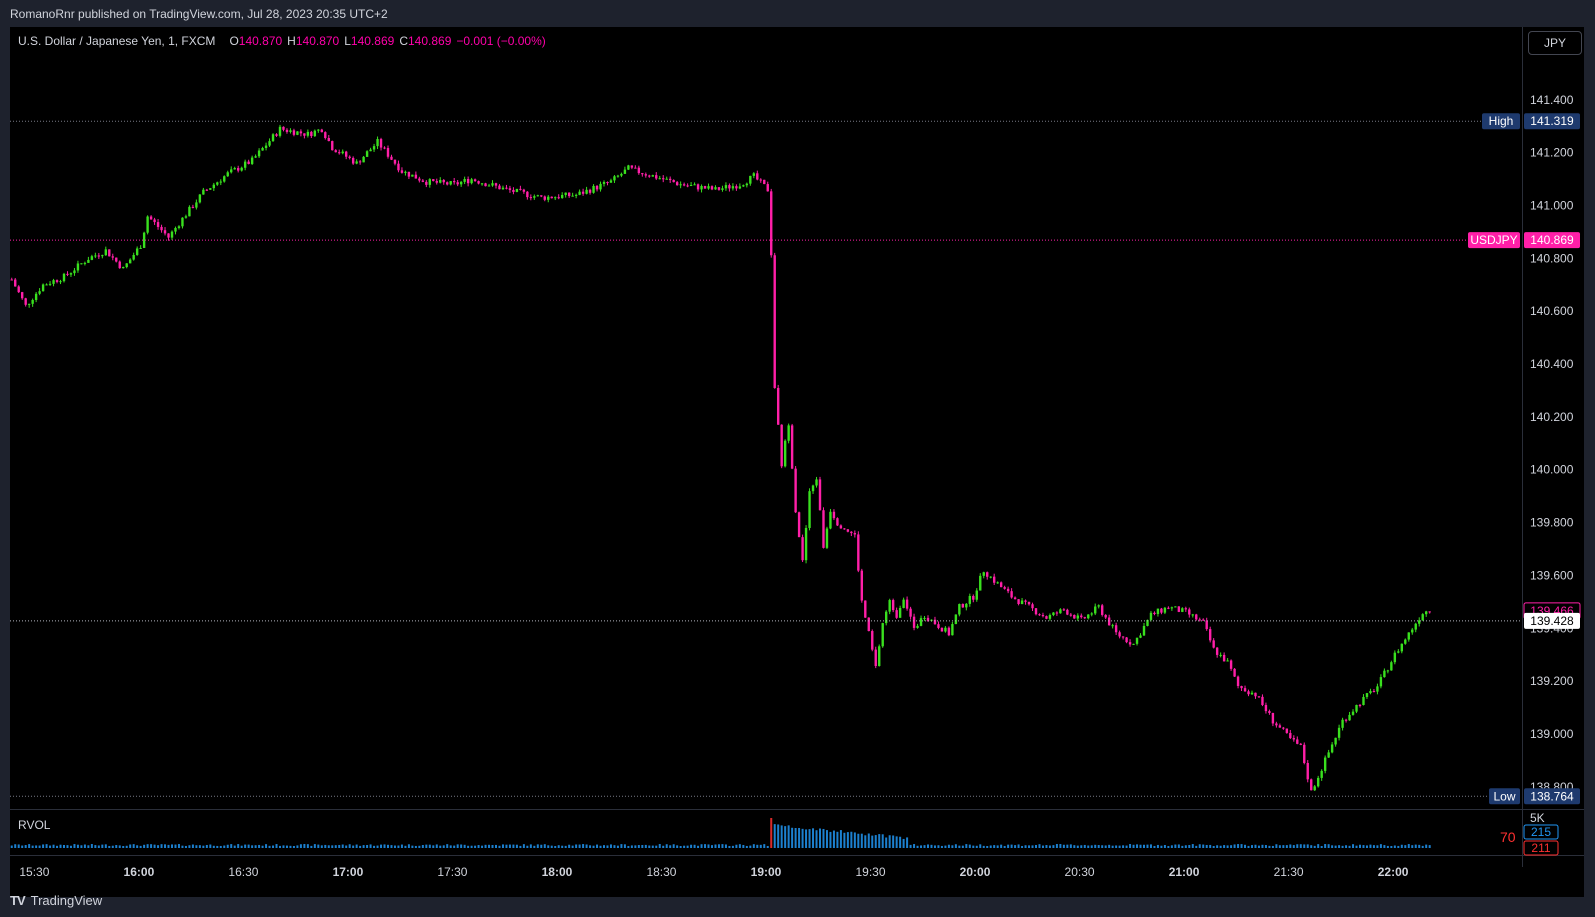 This screenshot has height=917, width=1595. What do you see at coordinates (18, 900) in the screenshot?
I see `tradingview-logo-icon: TV` at bounding box center [18, 900].